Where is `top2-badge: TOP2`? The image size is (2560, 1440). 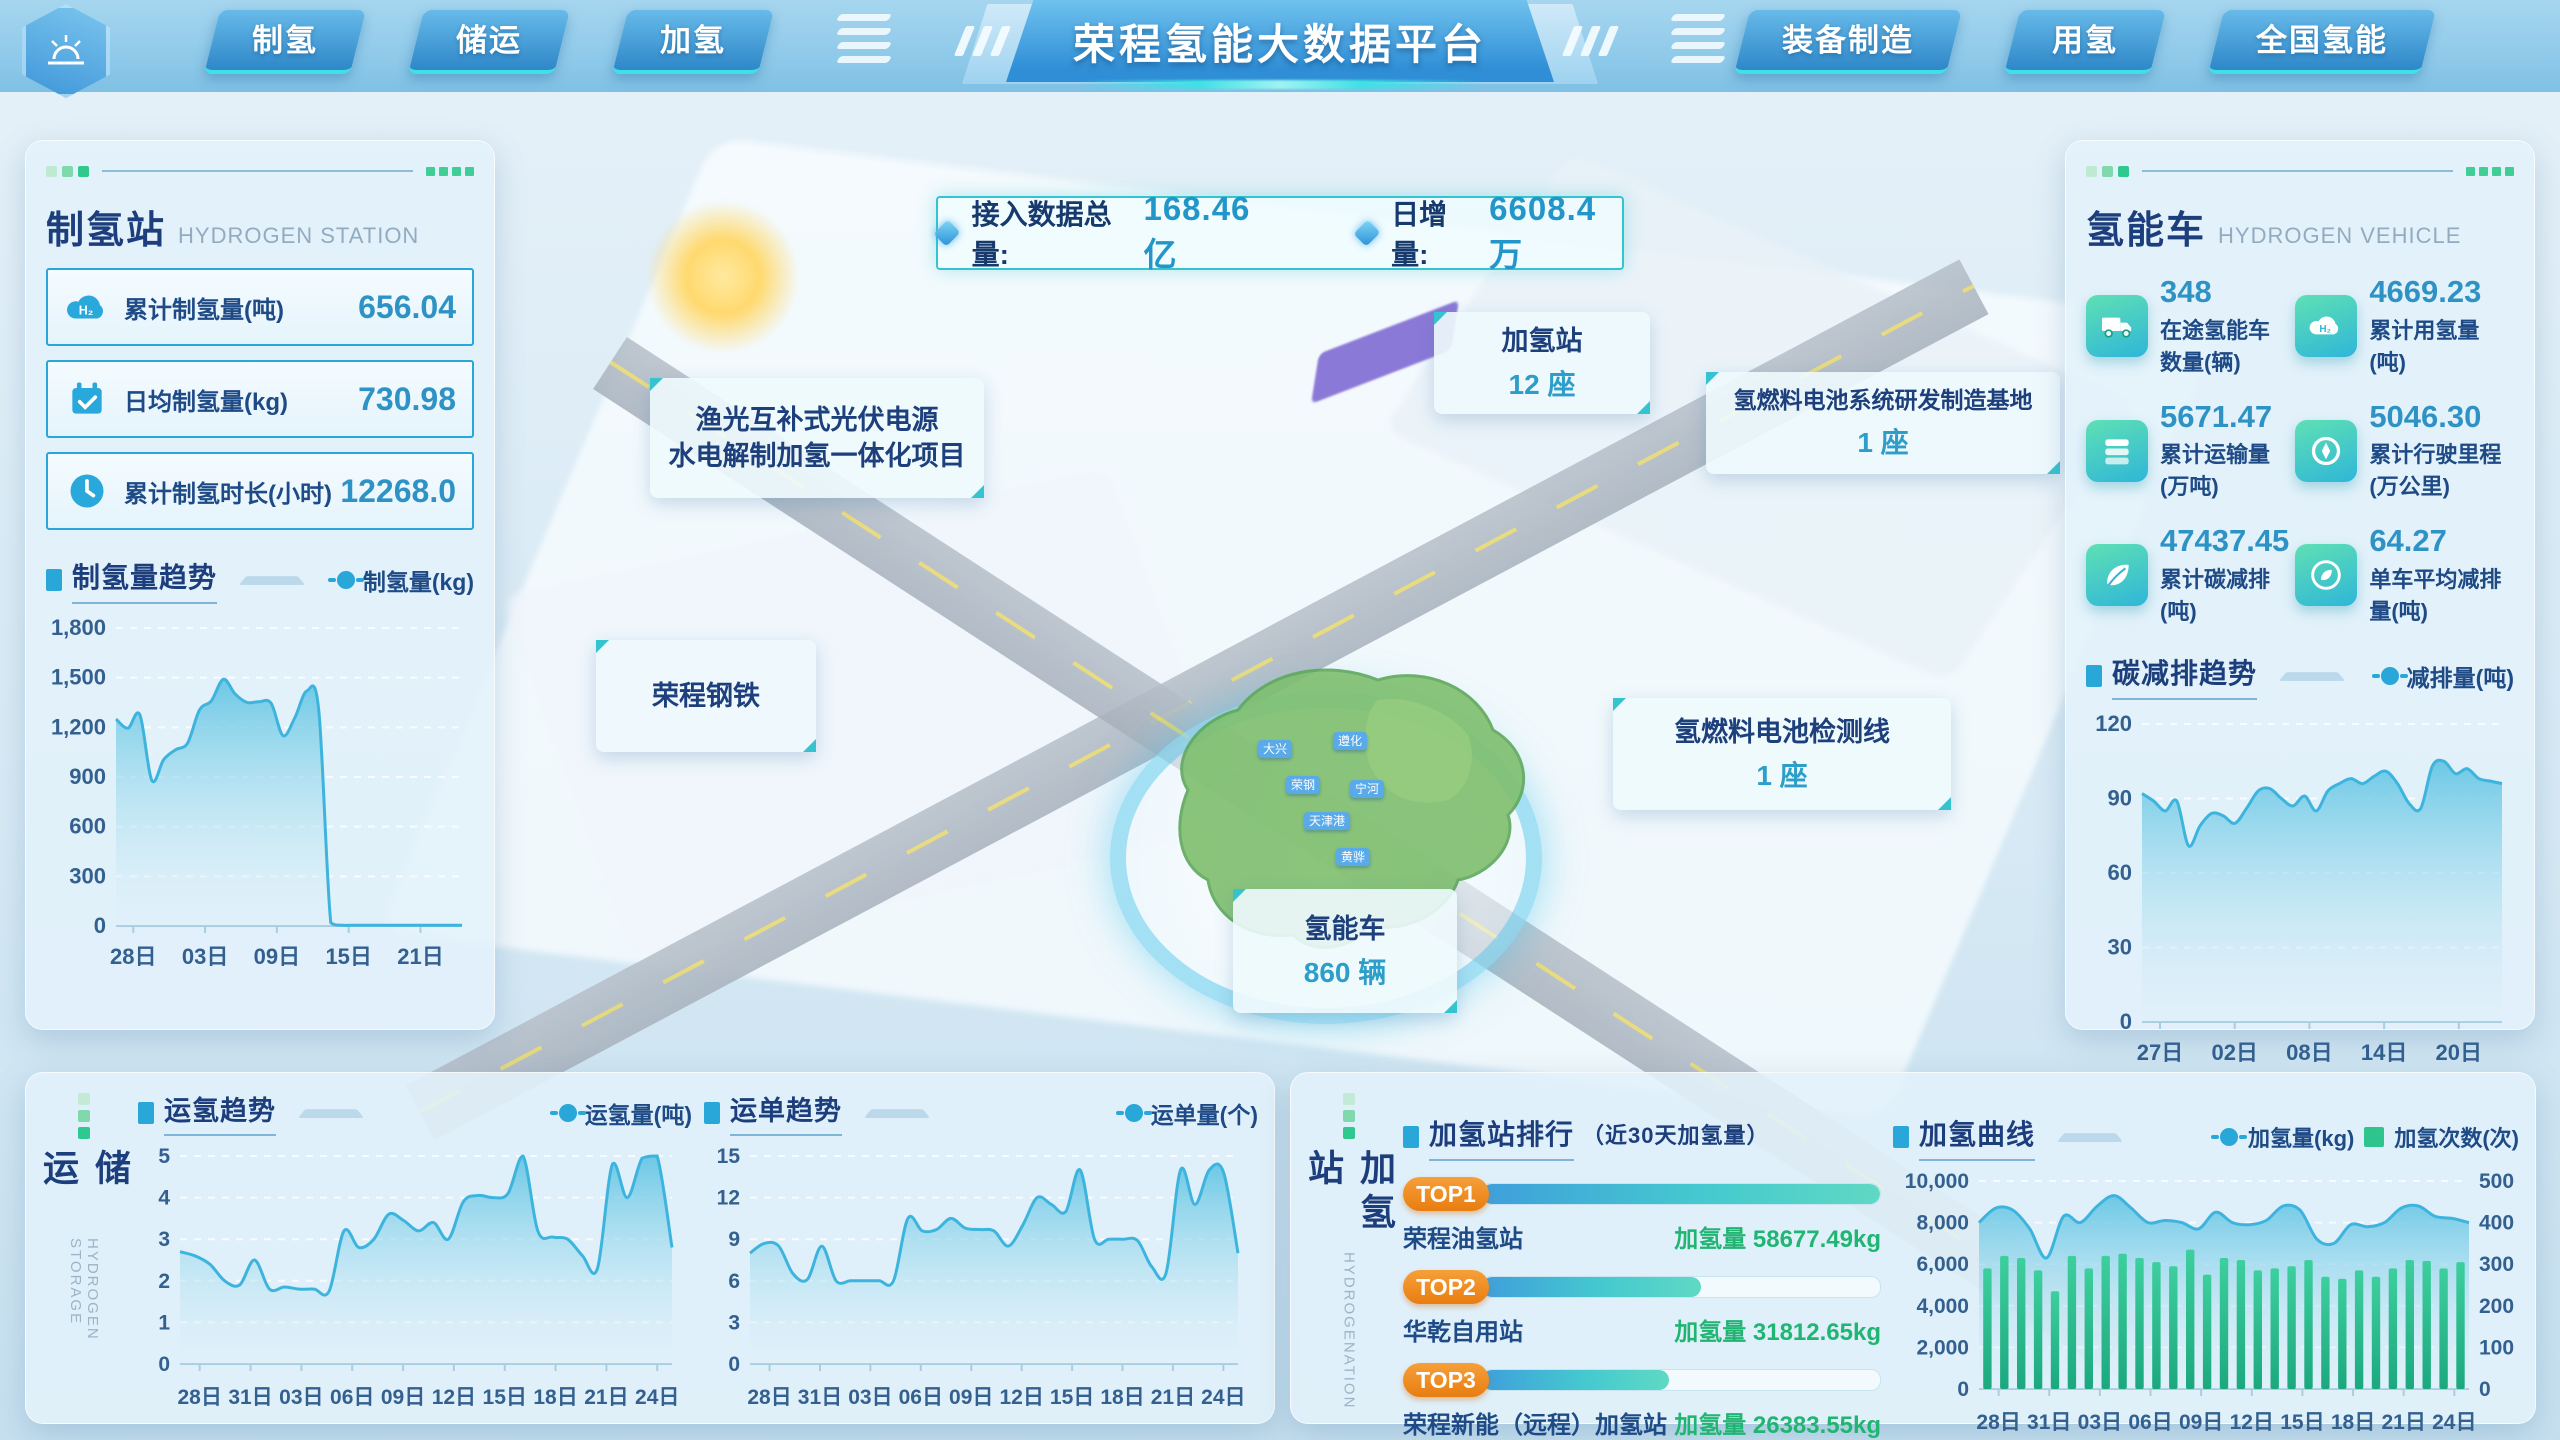
top2-badge: TOP2 is located at coordinates (1446, 1287).